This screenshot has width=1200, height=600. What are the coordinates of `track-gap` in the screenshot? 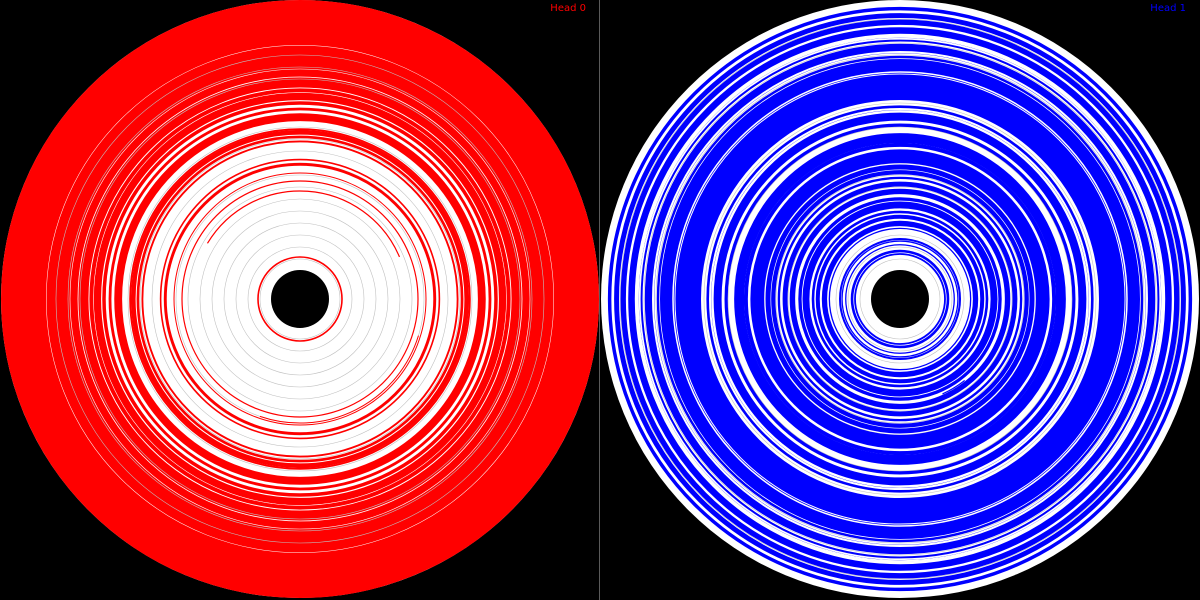 It's located at (900, 299).